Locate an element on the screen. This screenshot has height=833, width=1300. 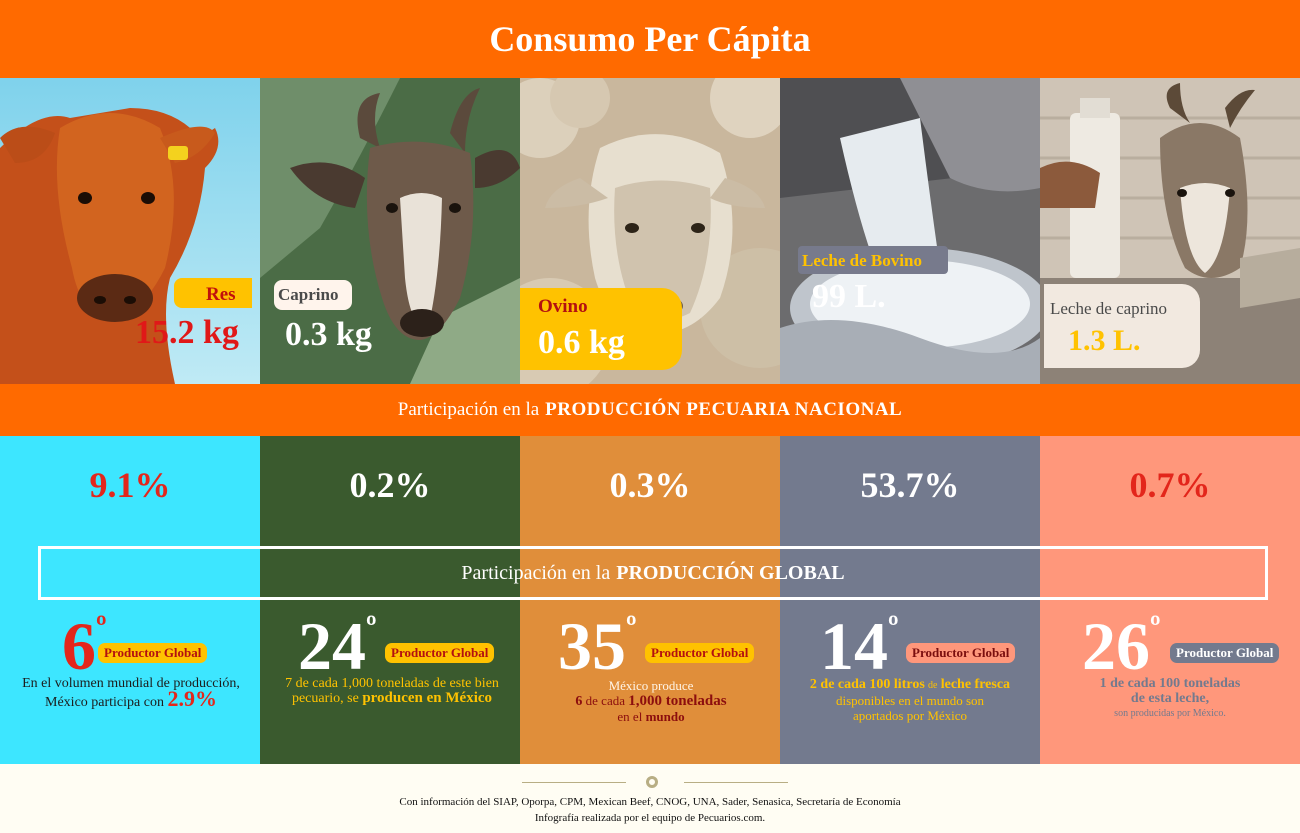
col-leche-caprino: 0.7% is located at coordinates (1170, 600).